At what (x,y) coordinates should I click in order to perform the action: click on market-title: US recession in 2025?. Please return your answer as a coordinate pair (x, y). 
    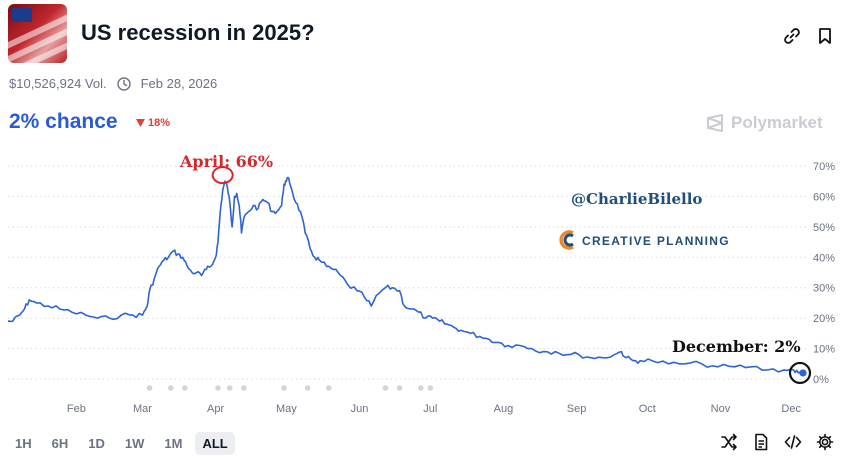
    Looking at the image, I should click on (198, 32).